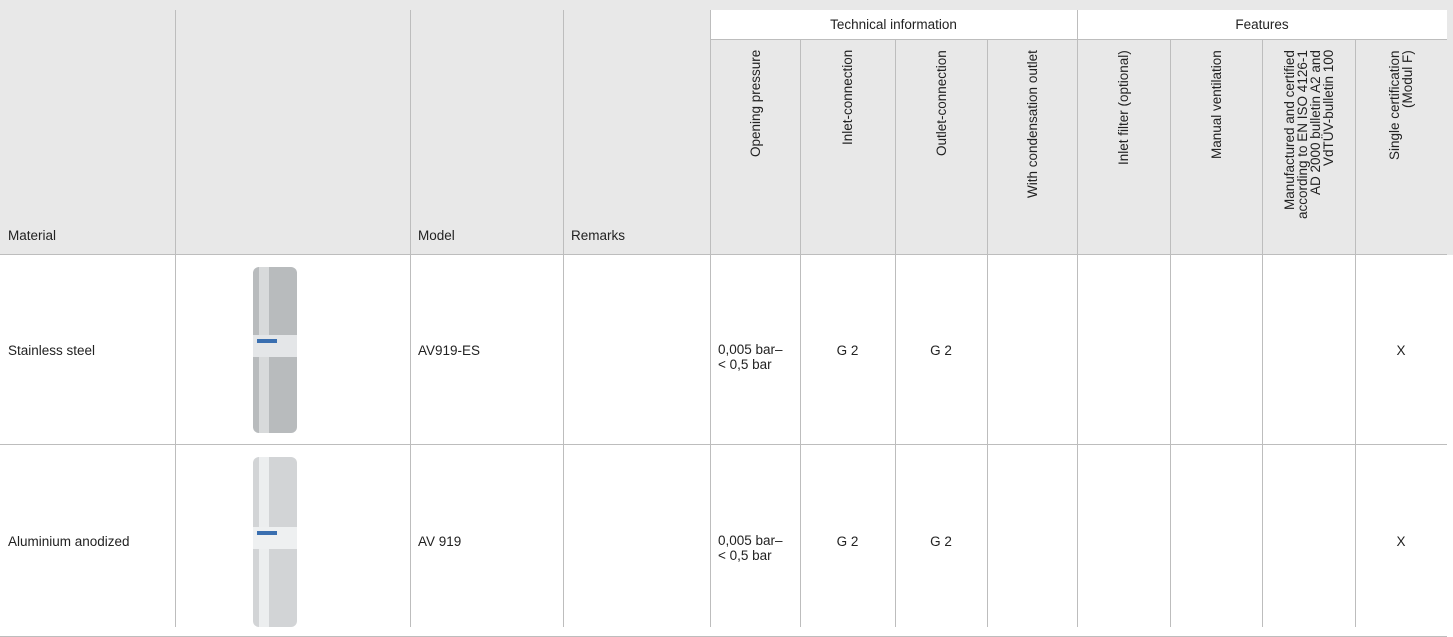  What do you see at coordinates (755, 104) in the screenshot?
I see `column-header: Opening pressure` at bounding box center [755, 104].